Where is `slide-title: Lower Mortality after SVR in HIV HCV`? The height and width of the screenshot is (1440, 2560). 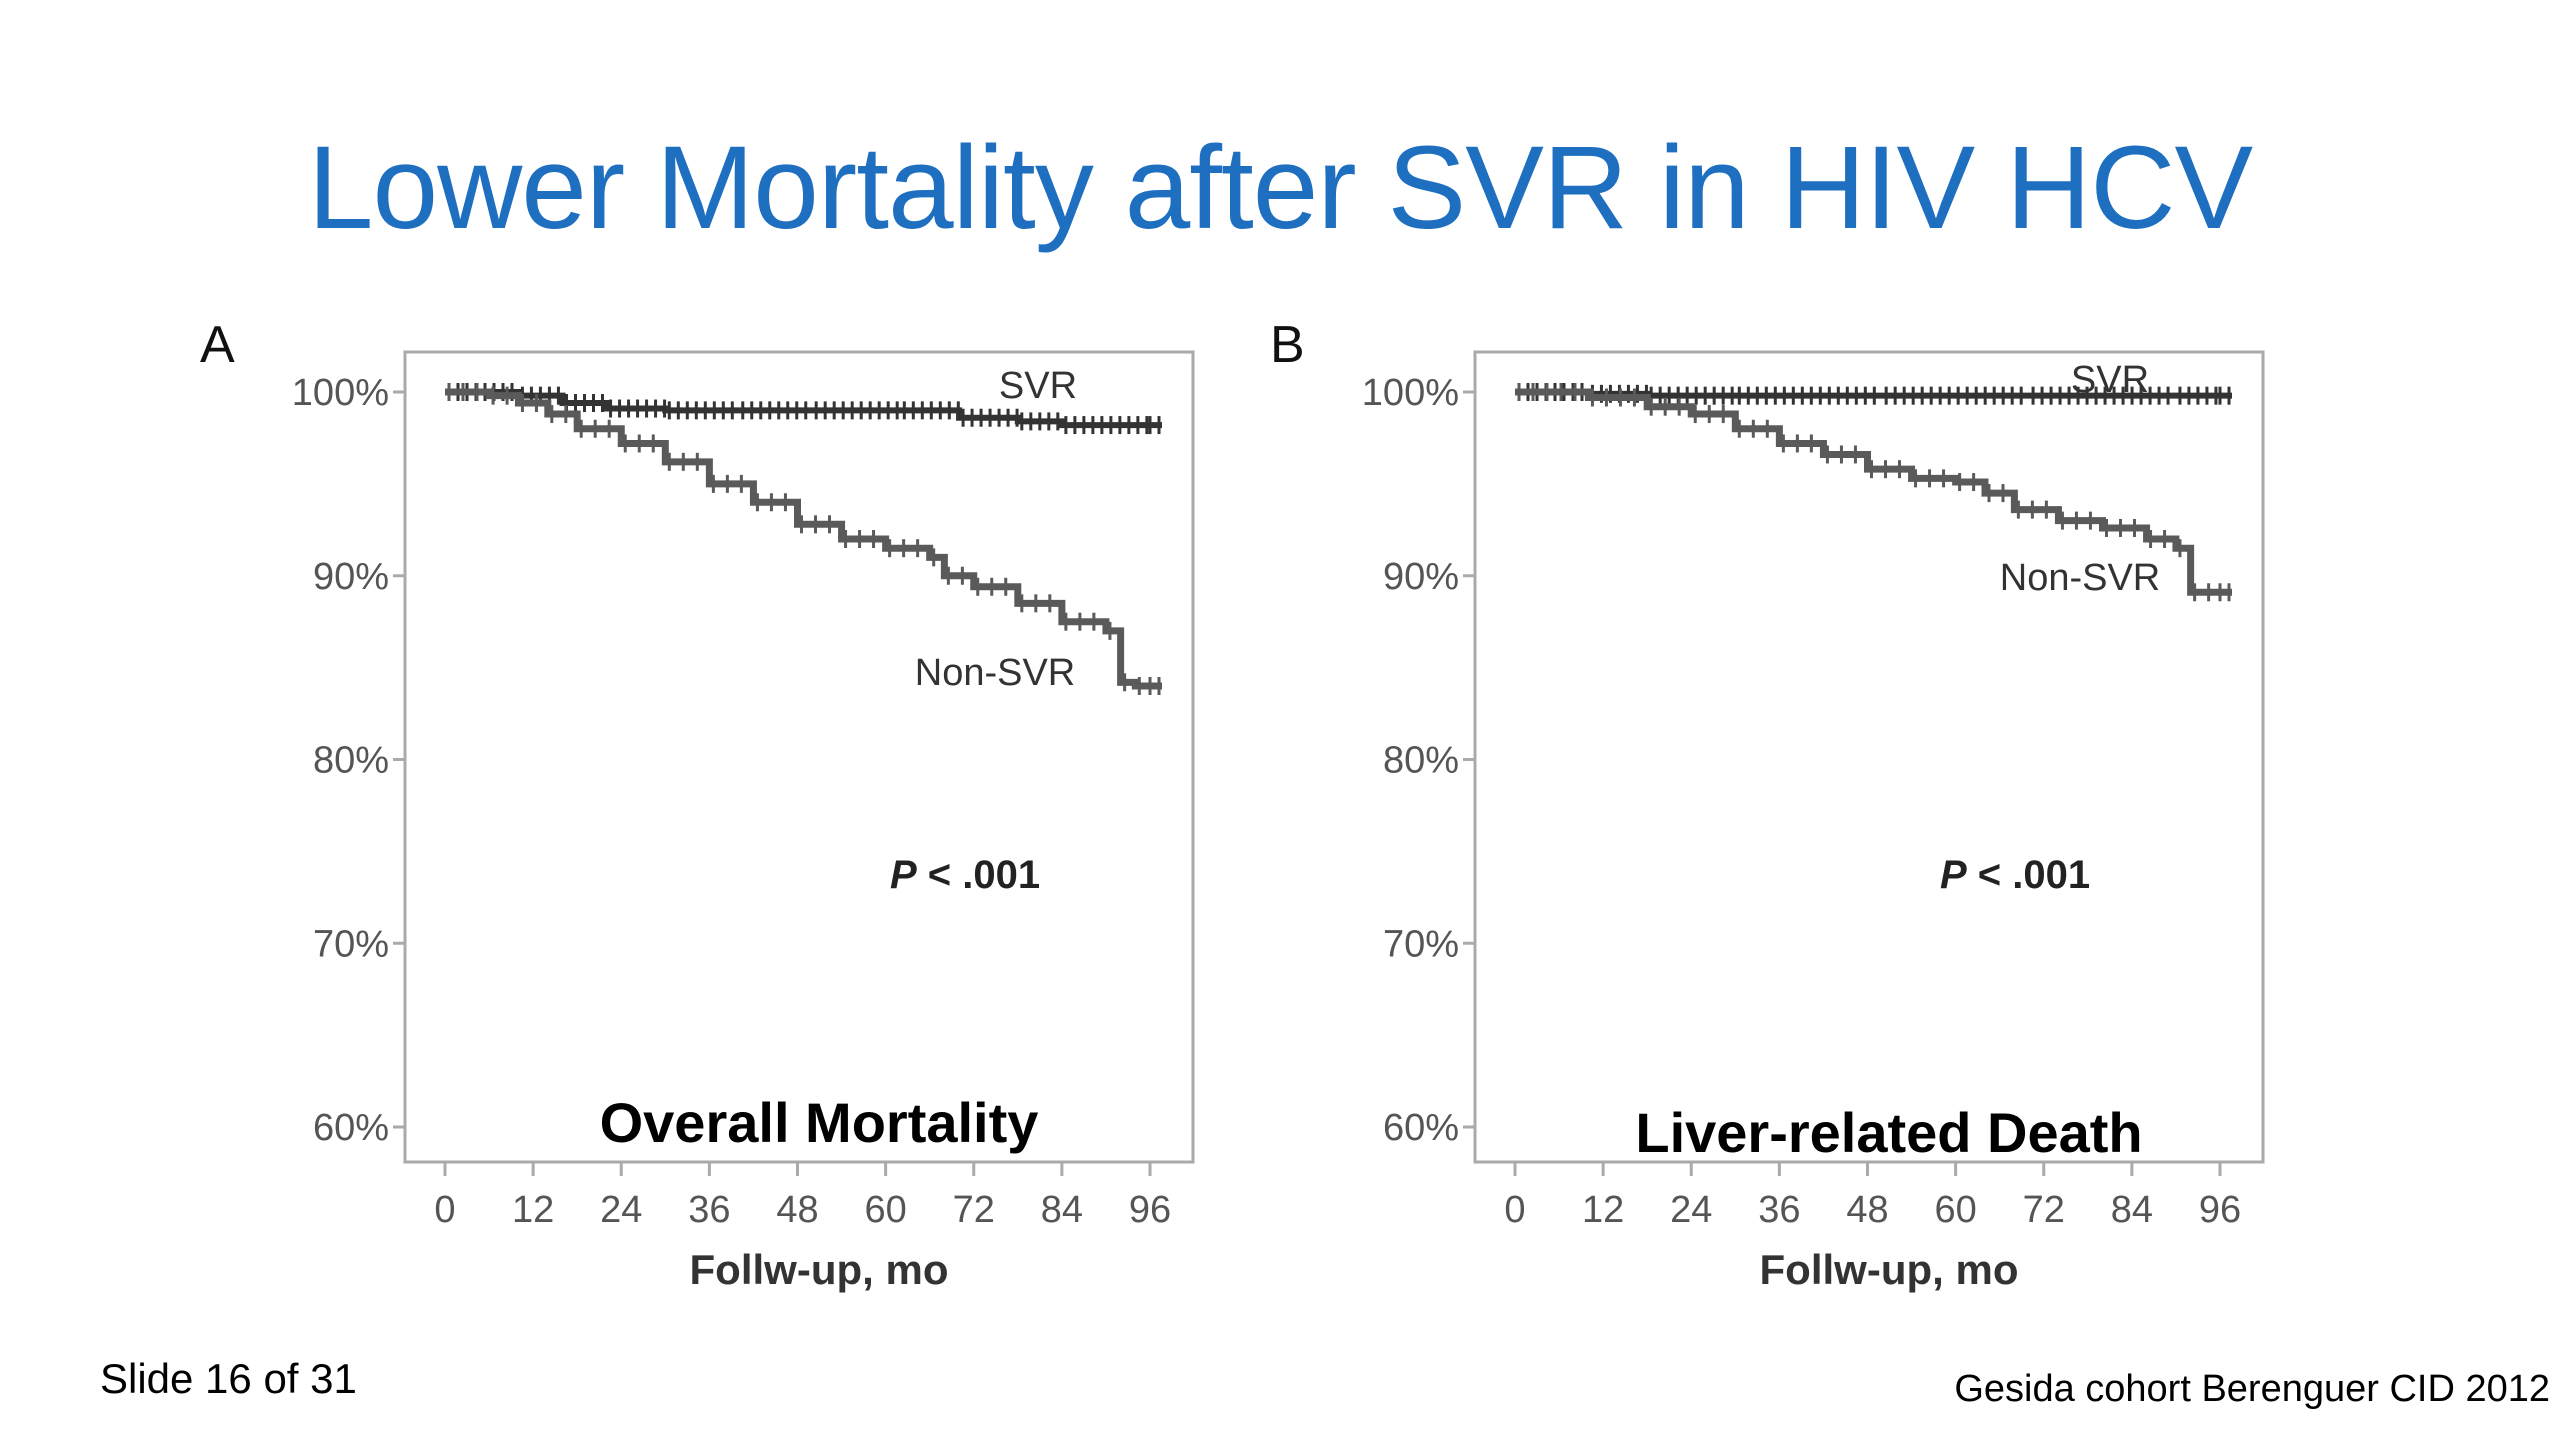 slide-title: Lower Mortality after SVR in HIV HCV is located at coordinates (1280, 188).